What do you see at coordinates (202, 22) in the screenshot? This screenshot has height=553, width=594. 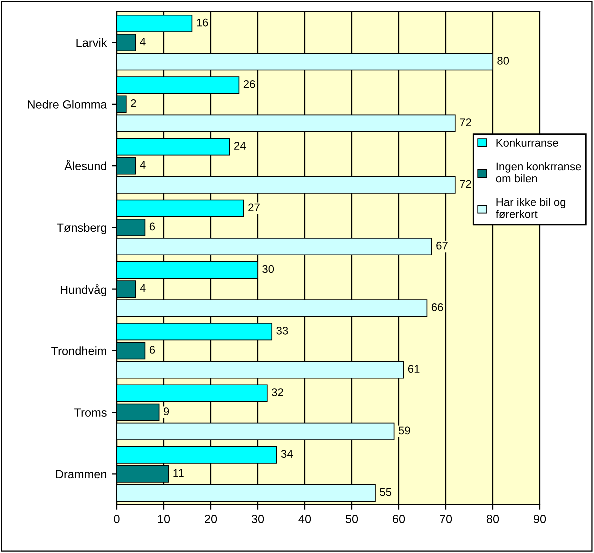 I see `data-label: 16` at bounding box center [202, 22].